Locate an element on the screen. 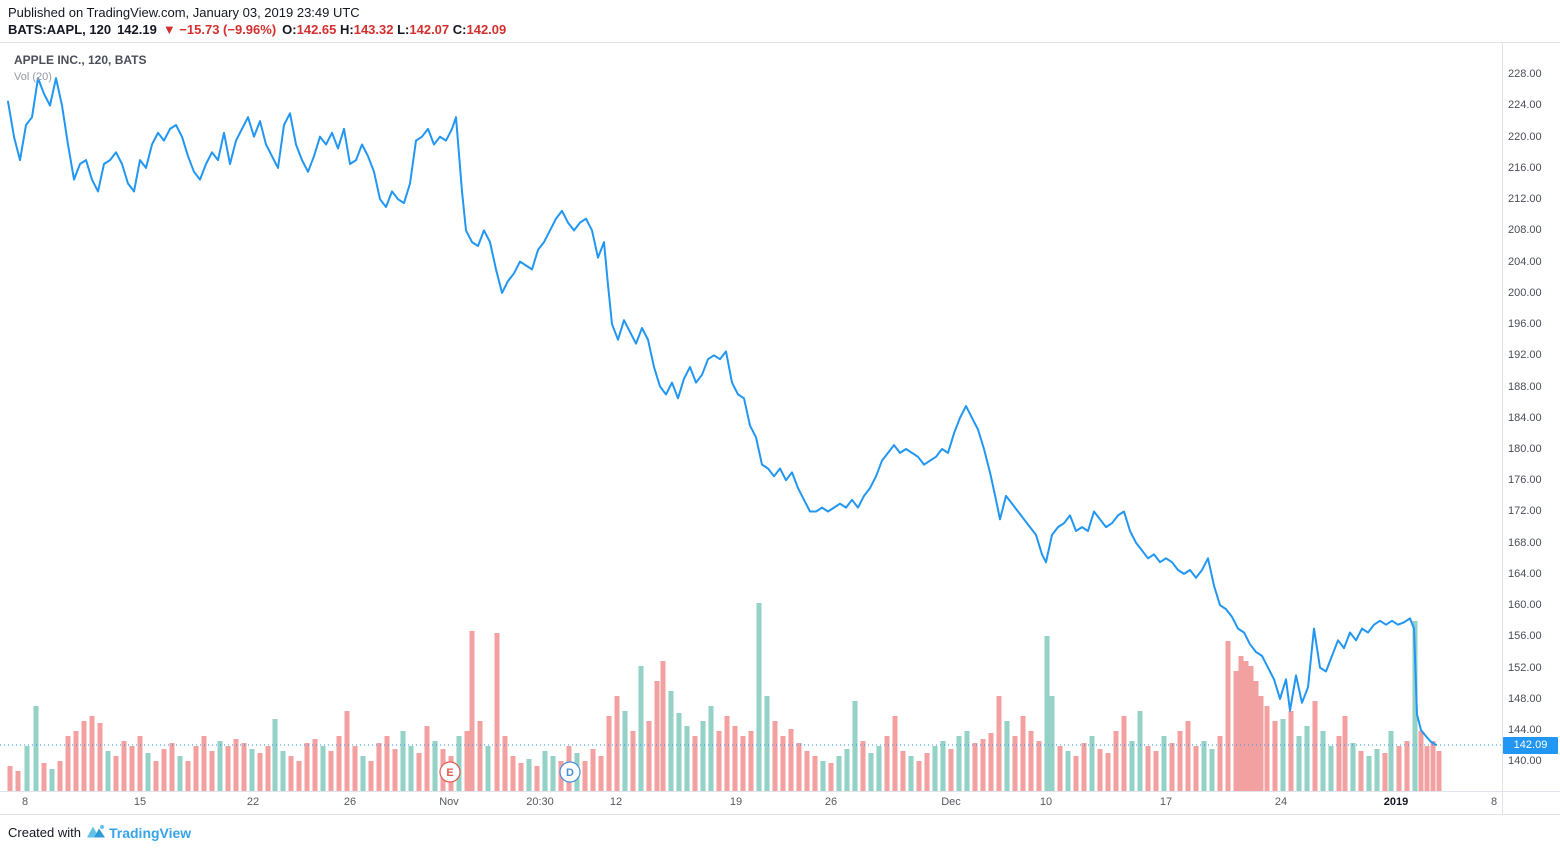 The width and height of the screenshot is (1560, 850). time-tick-label: 24 is located at coordinates (1281, 802).